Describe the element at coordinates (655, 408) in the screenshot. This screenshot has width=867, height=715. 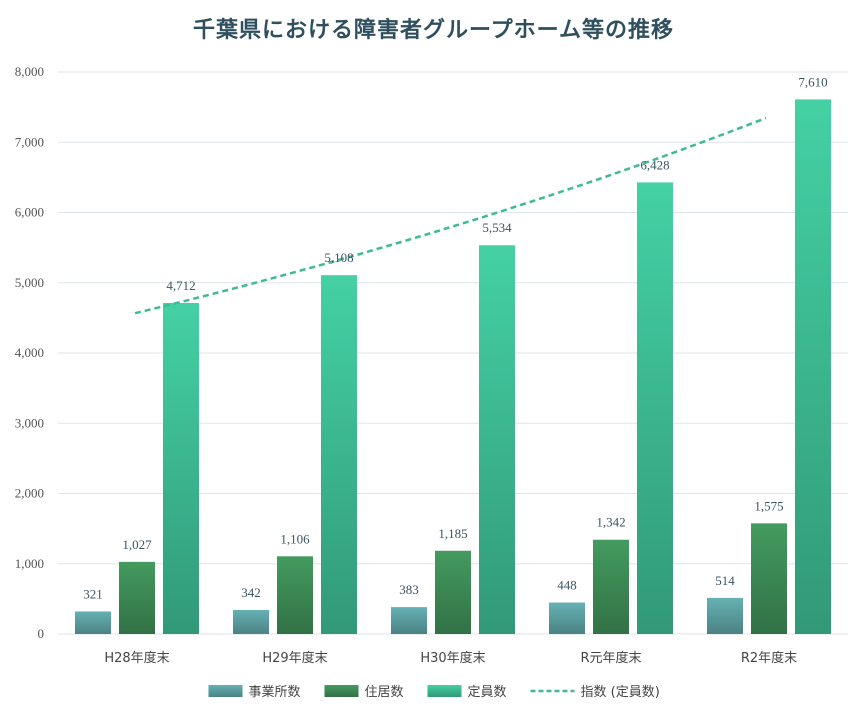
I see `bar-定員数-R元年度末` at that location.